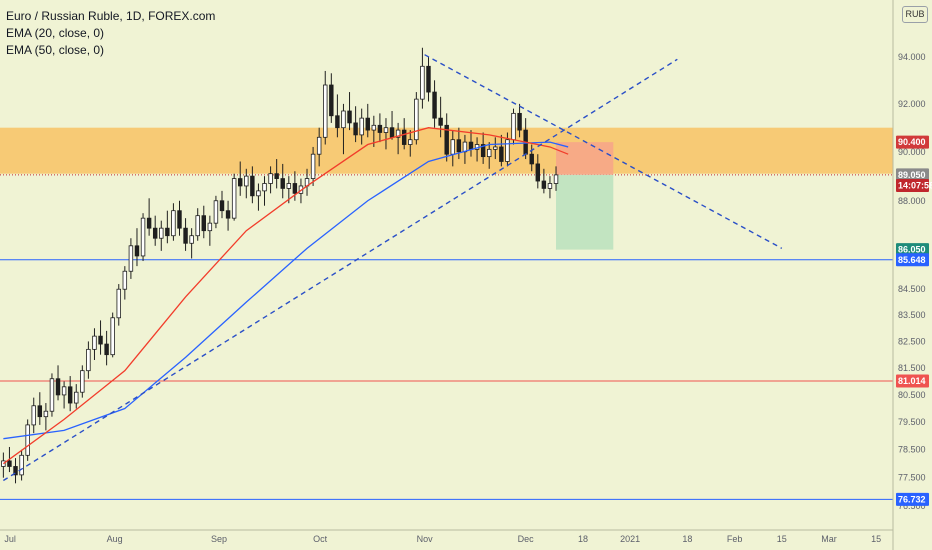 This screenshot has height=550, width=932. I want to click on price-axis, so click(912, 275).